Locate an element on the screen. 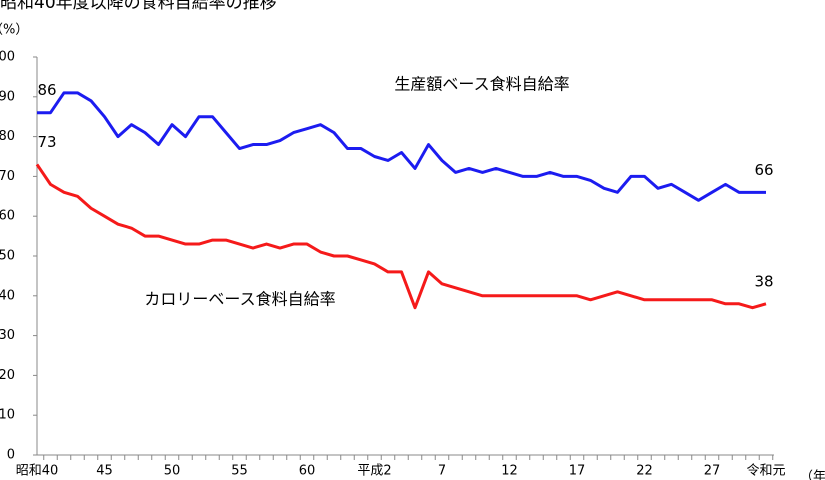 The image size is (825, 480). x-tick-label: 45 is located at coordinates (104, 471).